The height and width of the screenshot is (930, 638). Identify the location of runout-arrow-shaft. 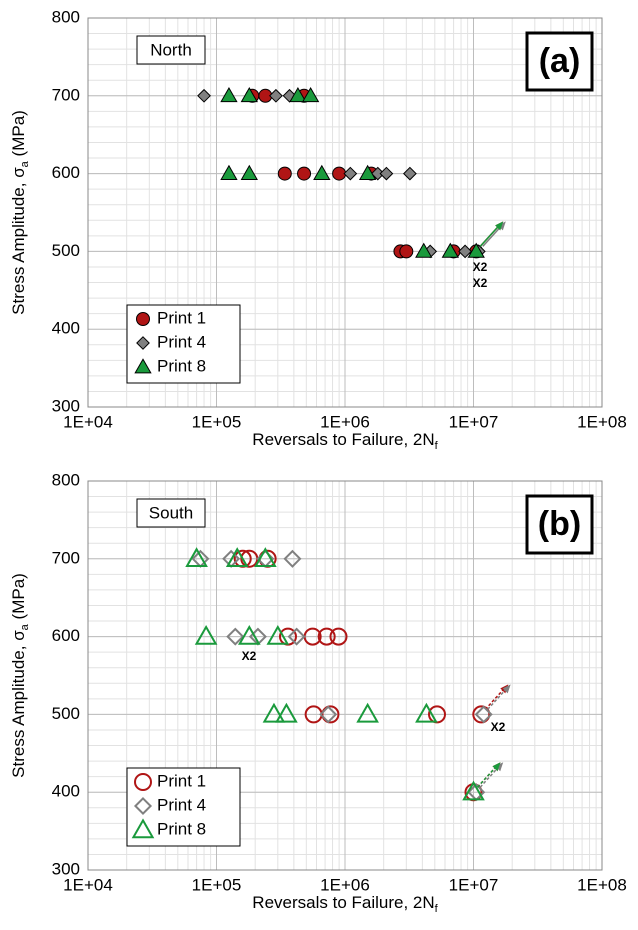
(490, 235).